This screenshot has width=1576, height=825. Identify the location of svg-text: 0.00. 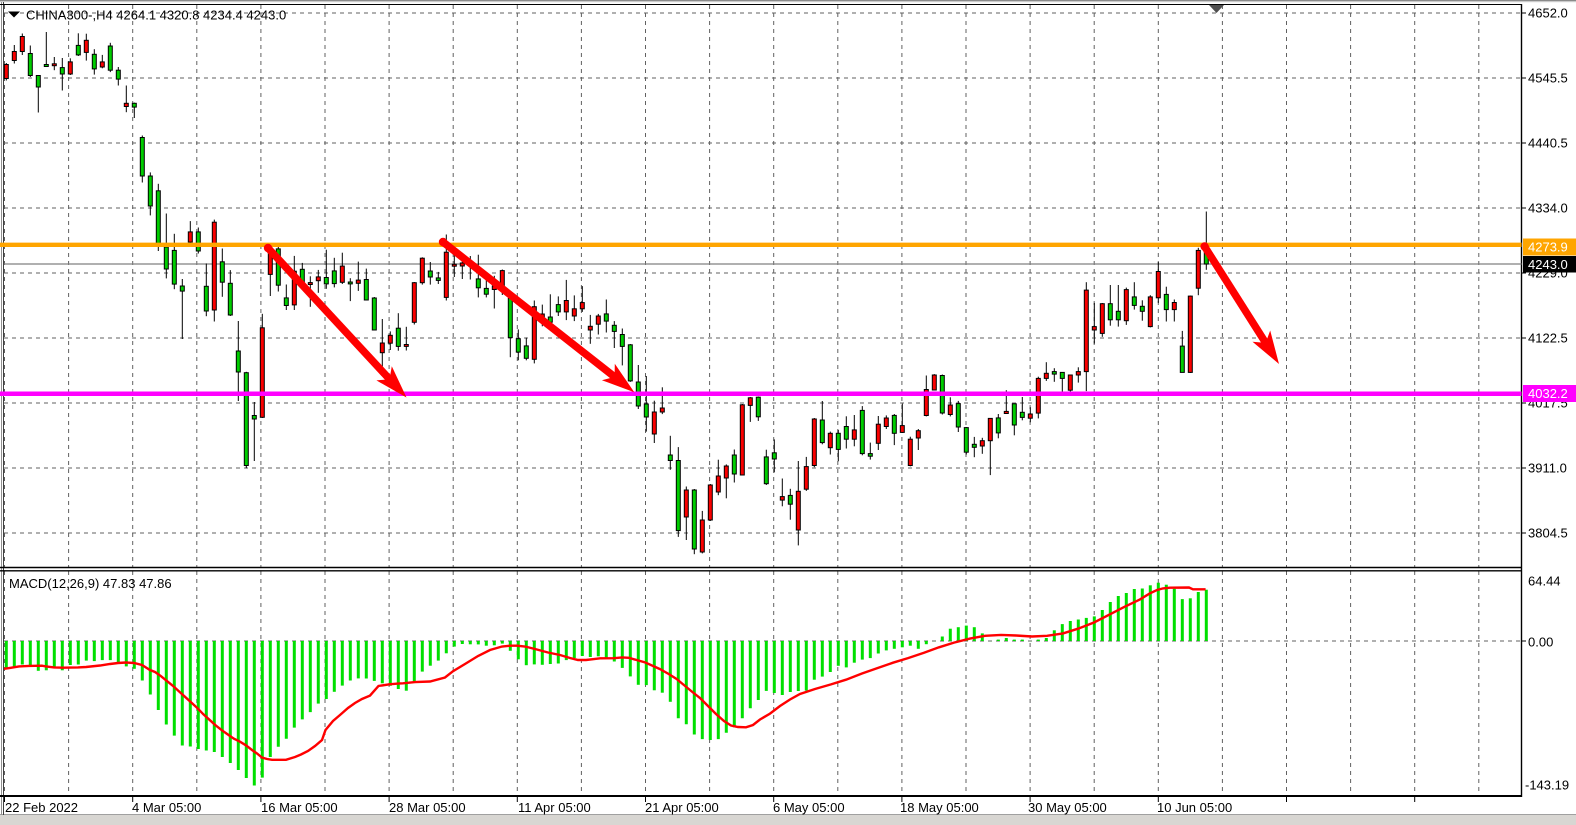
(1540, 642).